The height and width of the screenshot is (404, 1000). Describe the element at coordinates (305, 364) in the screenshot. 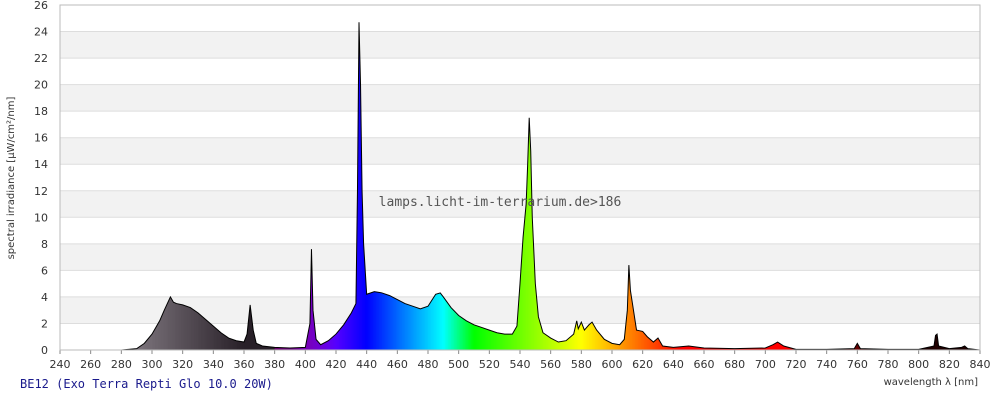

I see `x-tick-label: 400` at that location.